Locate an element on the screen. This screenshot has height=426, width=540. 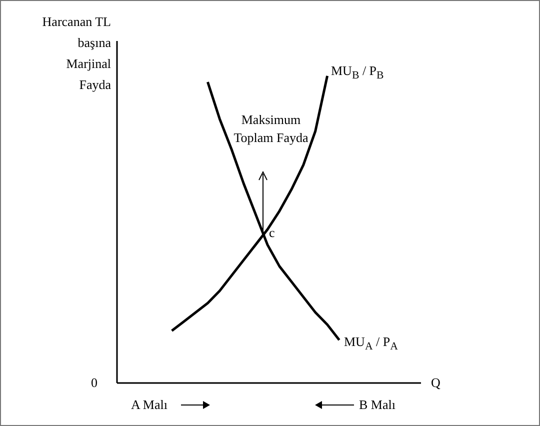
annotation: Maksimum Toplam Fayda is located at coordinates (271, 129).